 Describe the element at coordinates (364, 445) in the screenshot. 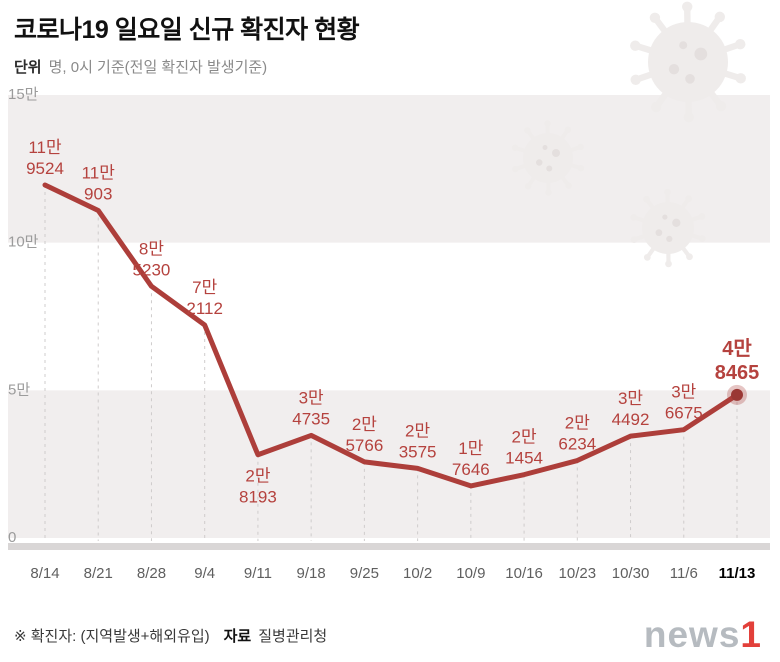

I see `point-label: 5766` at that location.